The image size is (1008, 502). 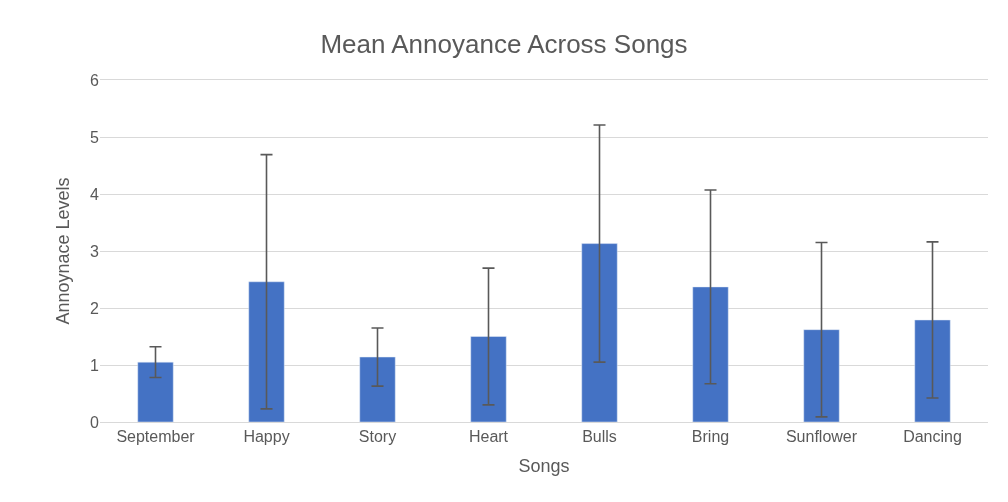 I want to click on x-tick-label: Heart, so click(x=488, y=437).